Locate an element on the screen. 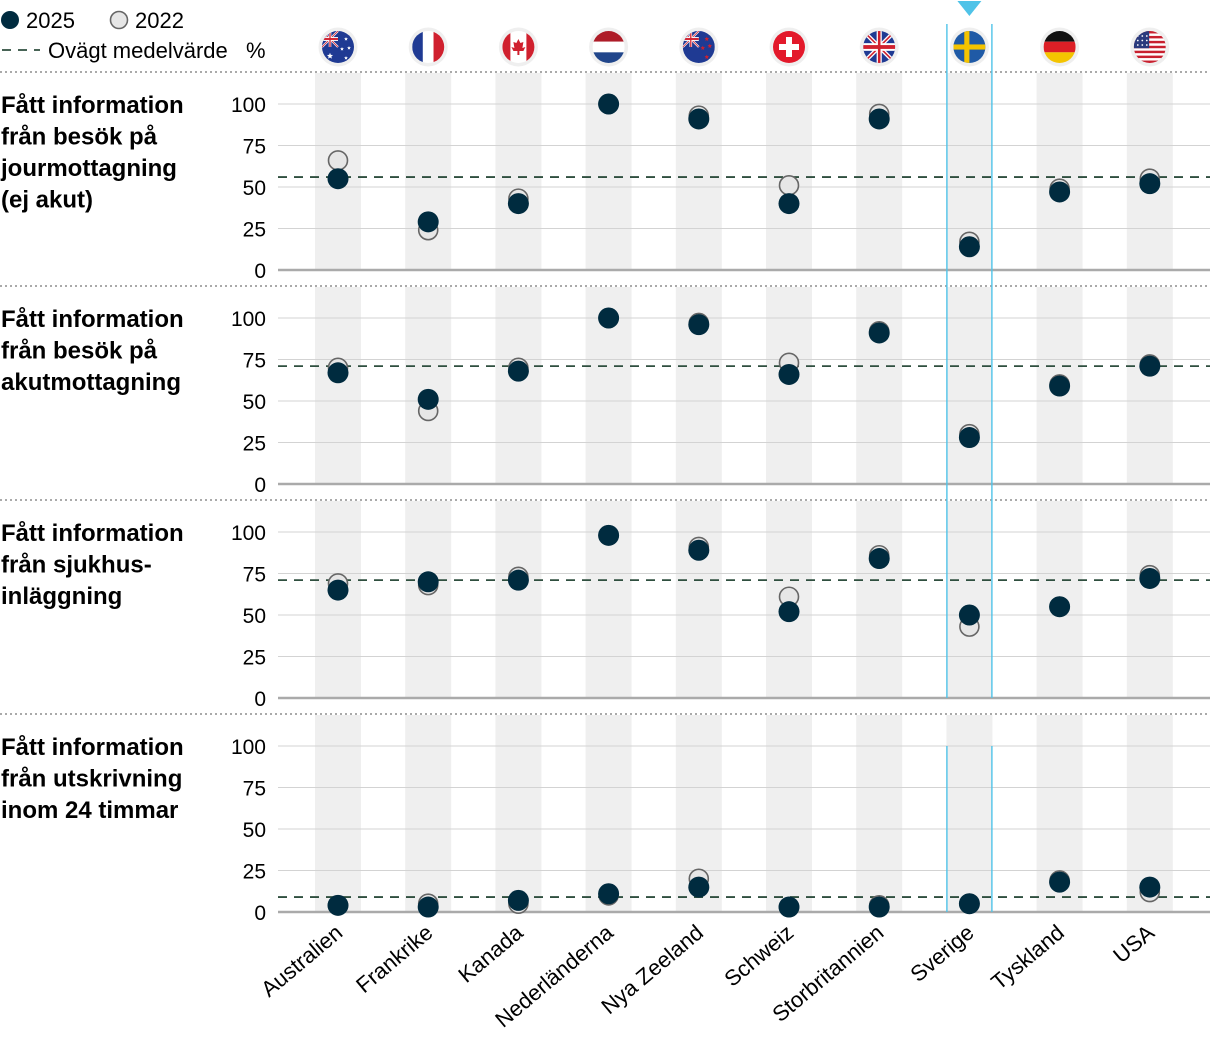  netherlands-flag-icon is located at coordinates (609, 47).